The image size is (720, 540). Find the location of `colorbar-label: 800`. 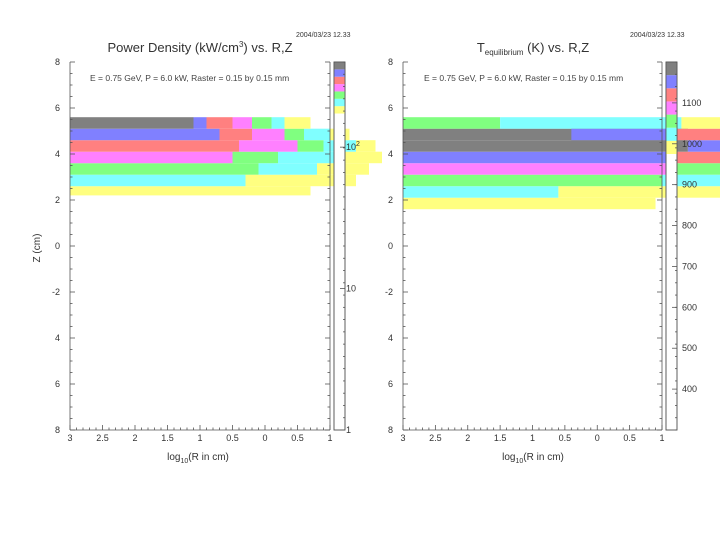

colorbar-label: 800 is located at coordinates (689, 226).